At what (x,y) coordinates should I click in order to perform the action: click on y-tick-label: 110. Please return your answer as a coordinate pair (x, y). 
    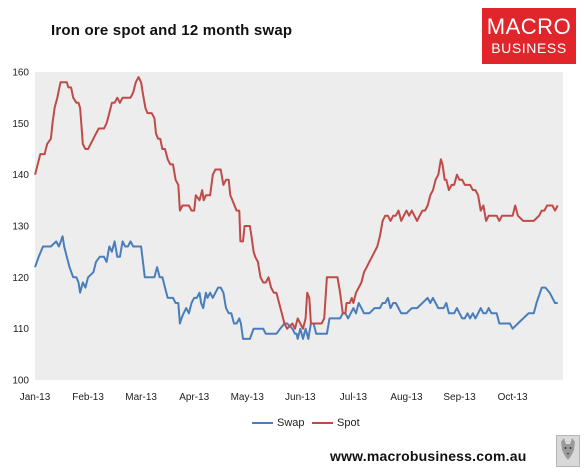
    Looking at the image, I should click on (21, 329).